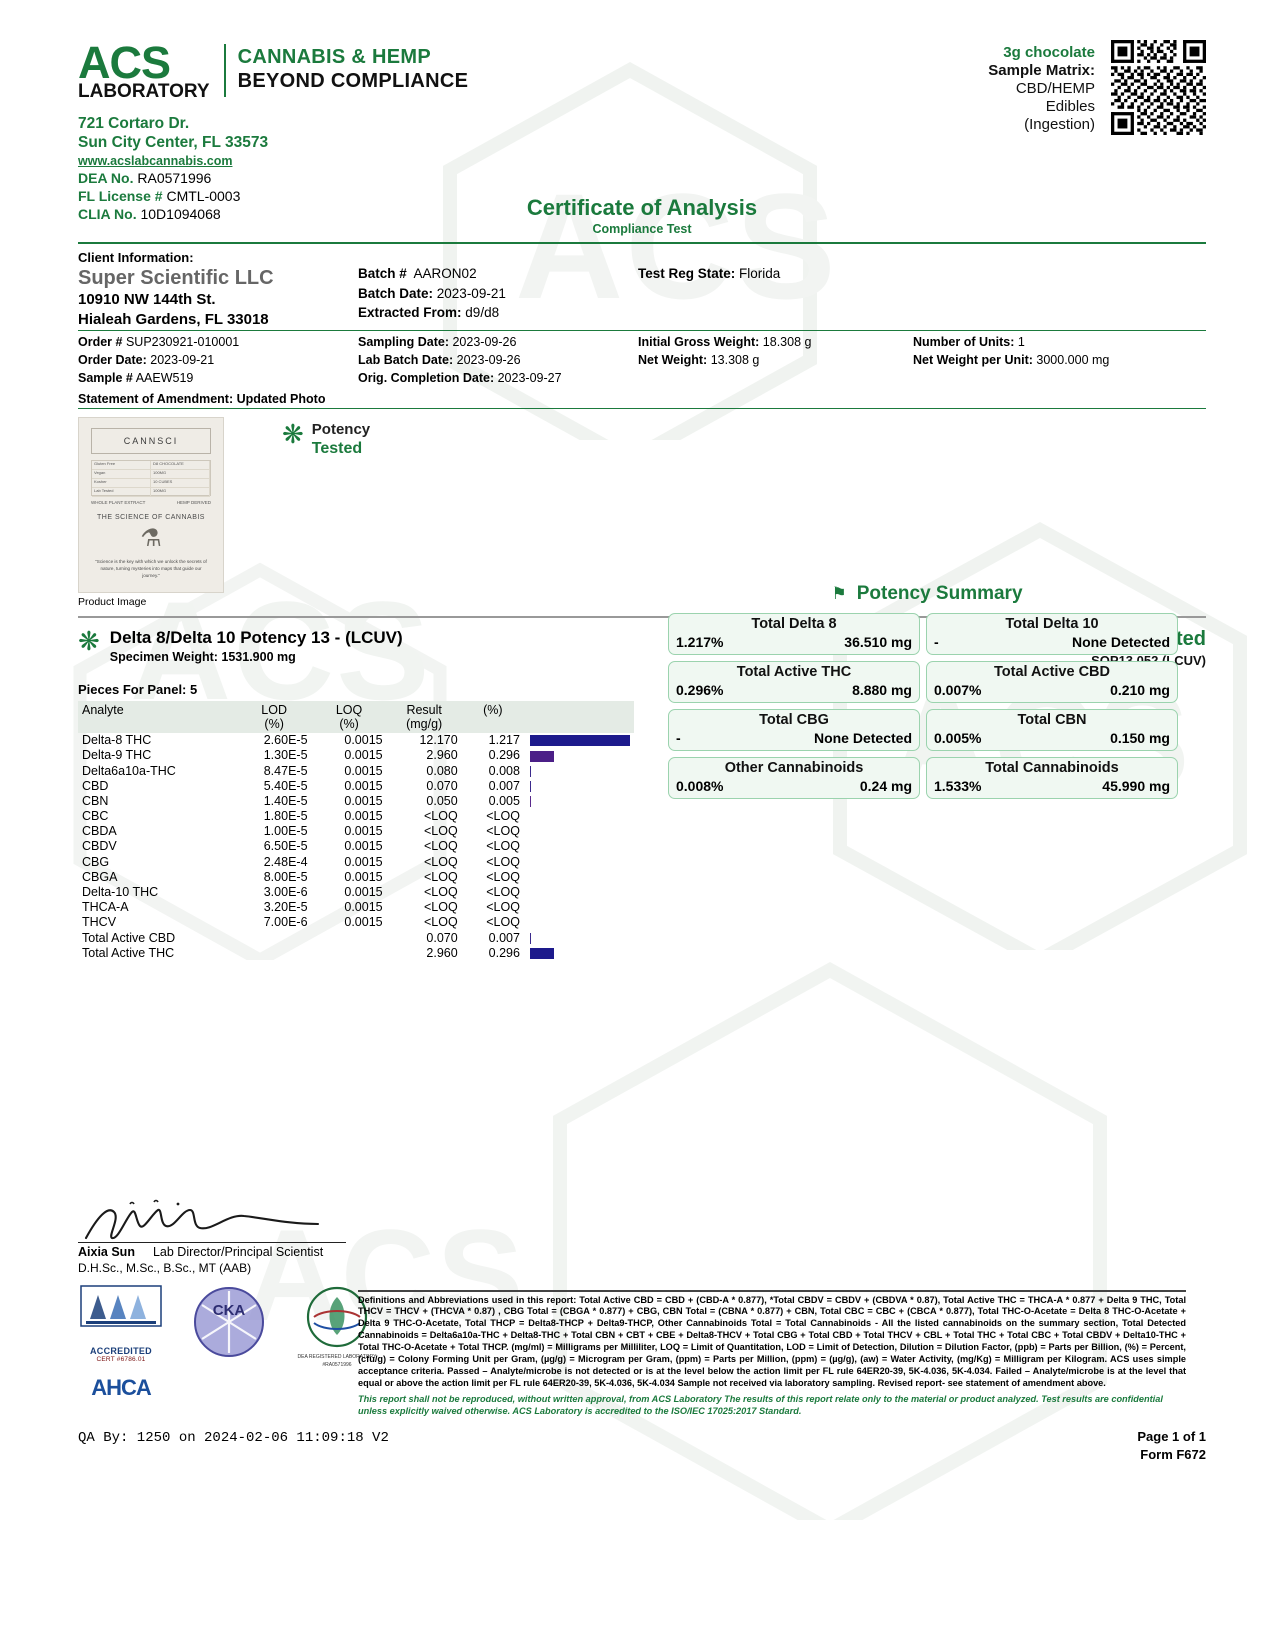 Image resolution: width=1284 pixels, height=1649 pixels. What do you see at coordinates (155, 160) in the screenshot?
I see `lab-website-link: www.acslabcannabis.com` at bounding box center [155, 160].